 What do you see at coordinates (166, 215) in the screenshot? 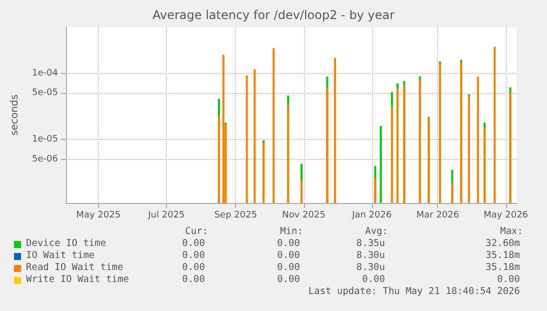
I see `x-tick-label: Jul 2025` at bounding box center [166, 215].